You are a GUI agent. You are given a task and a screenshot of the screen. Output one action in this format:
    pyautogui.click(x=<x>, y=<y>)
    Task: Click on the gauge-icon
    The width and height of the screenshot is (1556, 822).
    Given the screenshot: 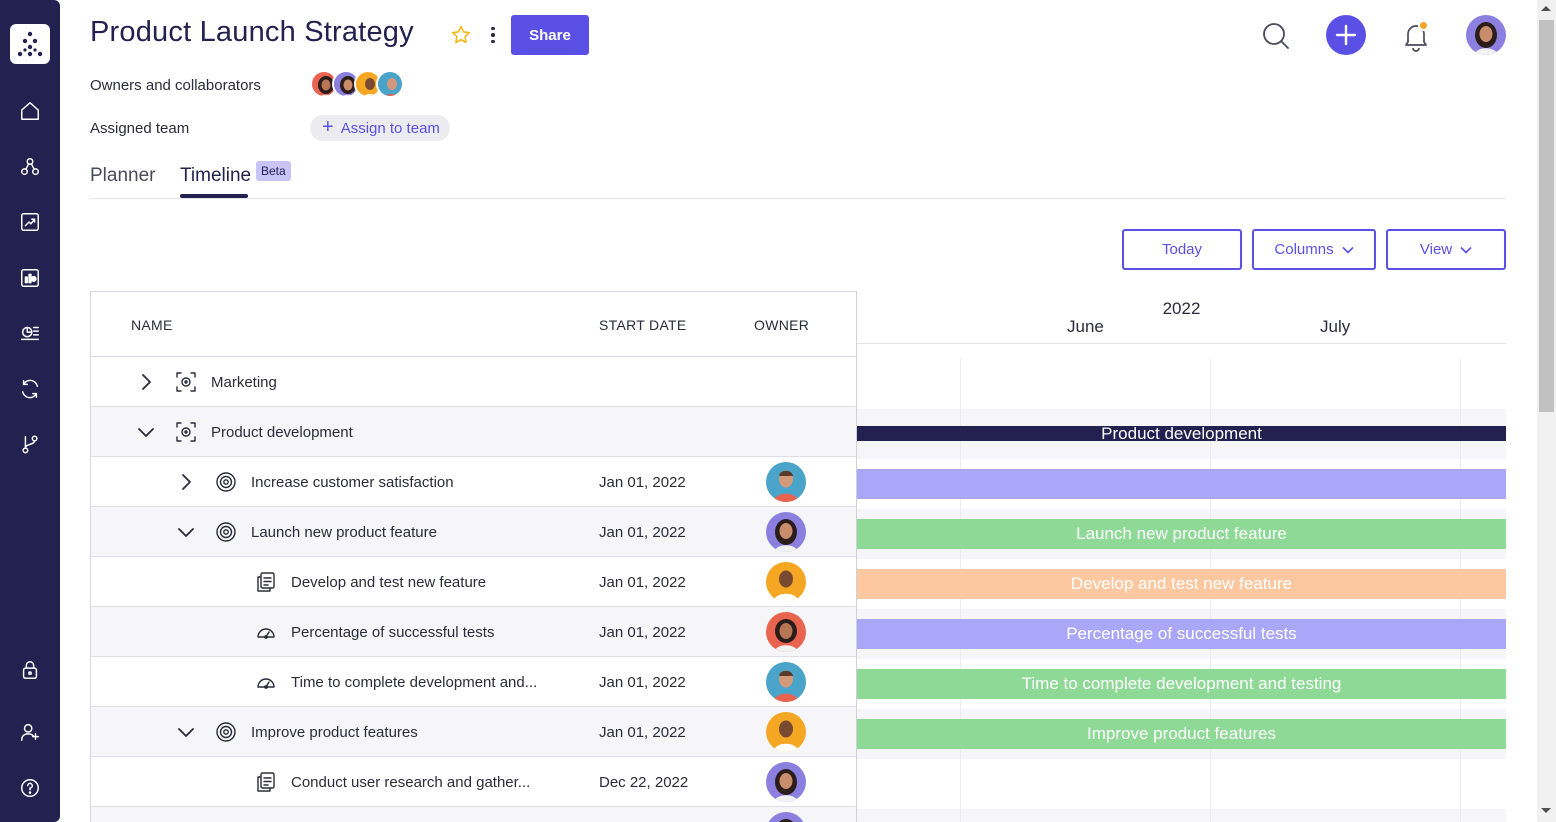 What is the action you would take?
    pyautogui.click(x=266, y=682)
    